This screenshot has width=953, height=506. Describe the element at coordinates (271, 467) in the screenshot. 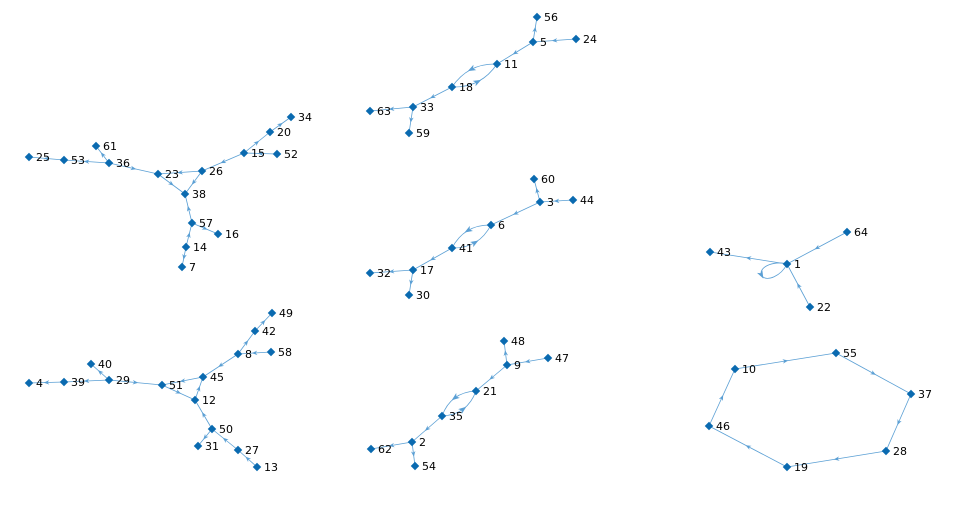

I see `node-label: 13` at that location.